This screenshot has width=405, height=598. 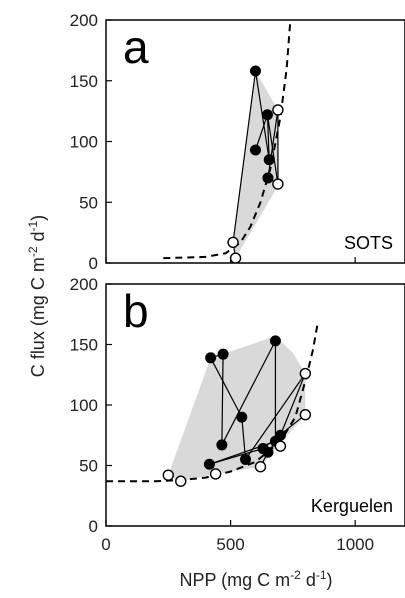 What do you see at coordinates (355, 544) in the screenshot?
I see `x-tick-label: 1000` at bounding box center [355, 544].